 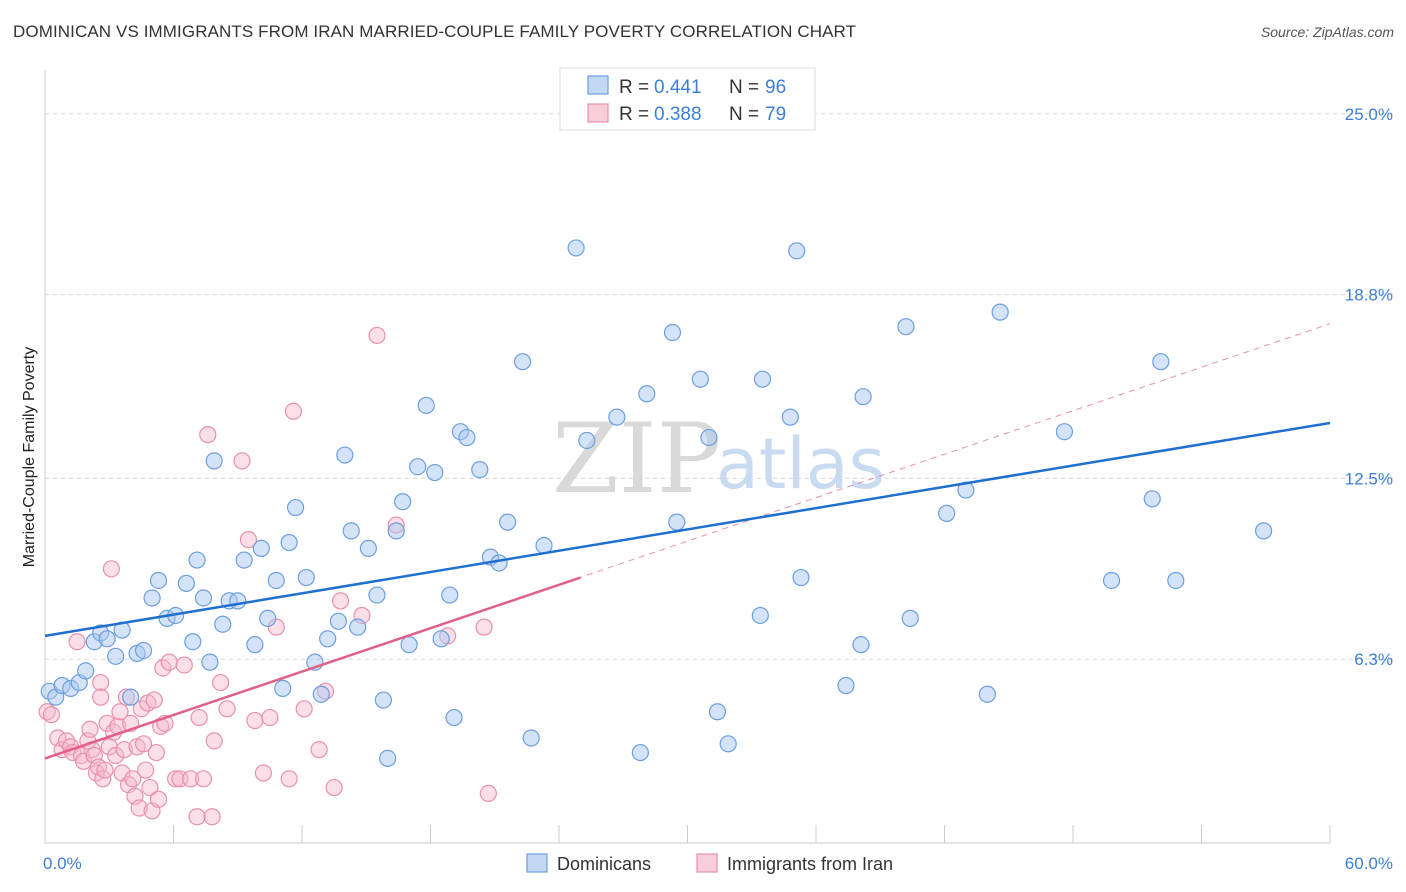 I want to click on watermark-atlas: atlas, so click(x=800, y=464).